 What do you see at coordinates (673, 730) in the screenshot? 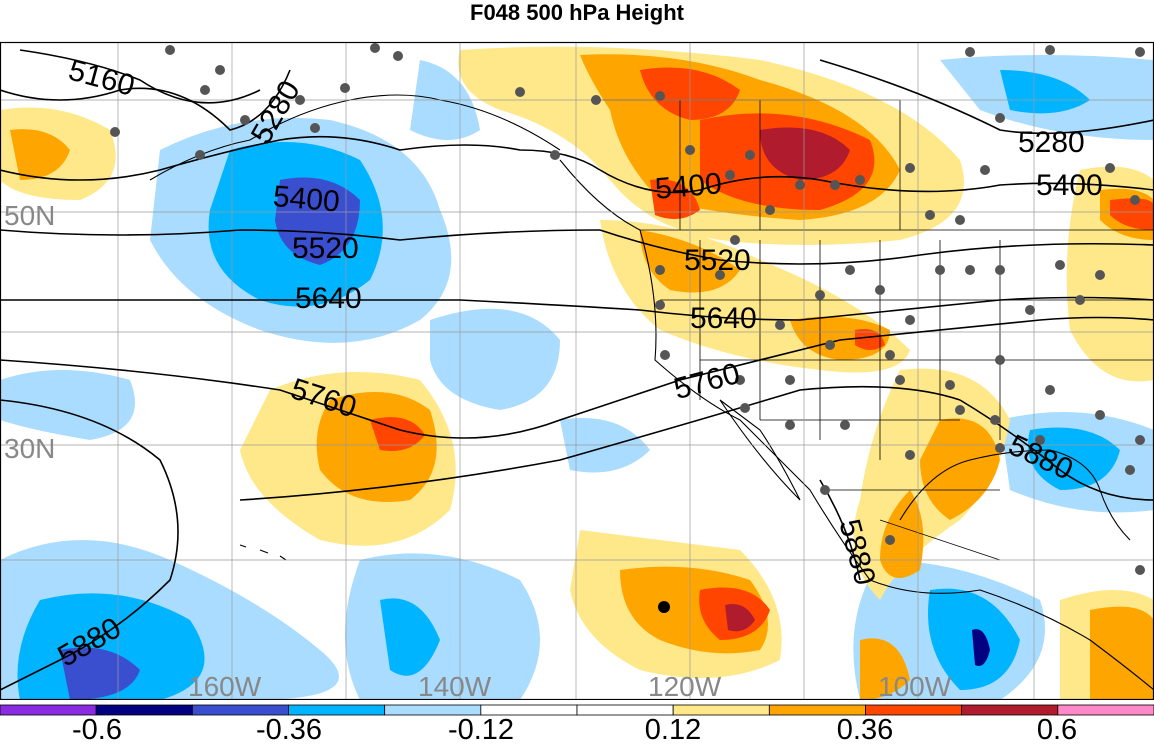
I see `colorbar-tick-label: 0.12` at bounding box center [673, 730].